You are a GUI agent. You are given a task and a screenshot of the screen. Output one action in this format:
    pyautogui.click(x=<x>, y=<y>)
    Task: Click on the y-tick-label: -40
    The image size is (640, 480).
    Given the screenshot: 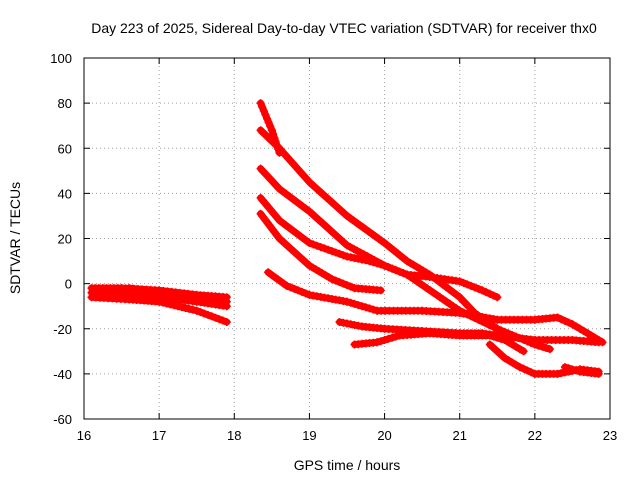 What is the action you would take?
    pyautogui.click(x=62, y=374)
    